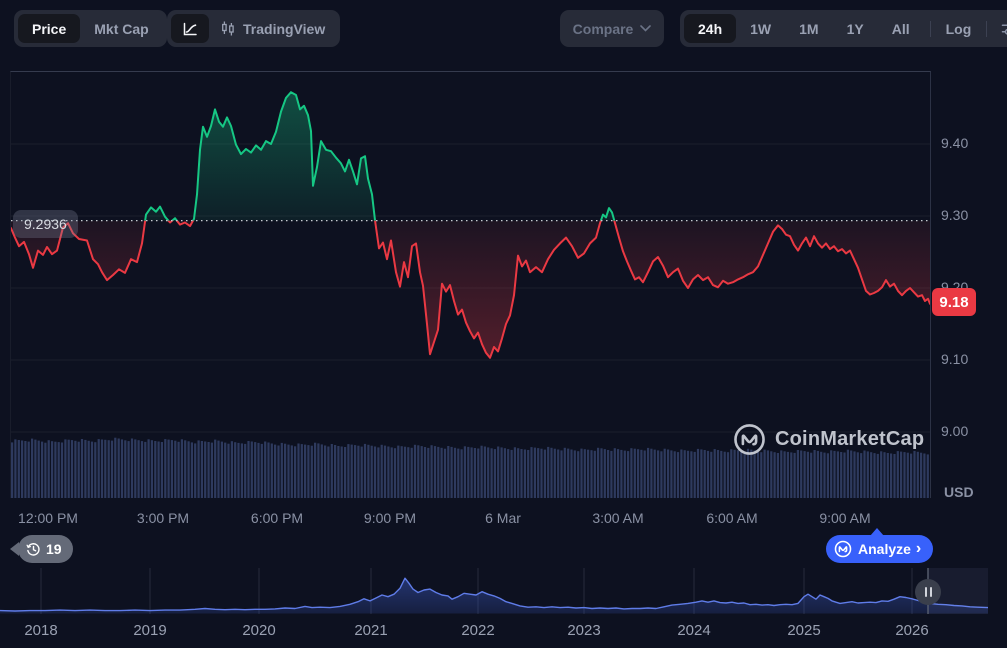 The height and width of the screenshot is (648, 1007). I want to click on range-all: All, so click(900, 28).